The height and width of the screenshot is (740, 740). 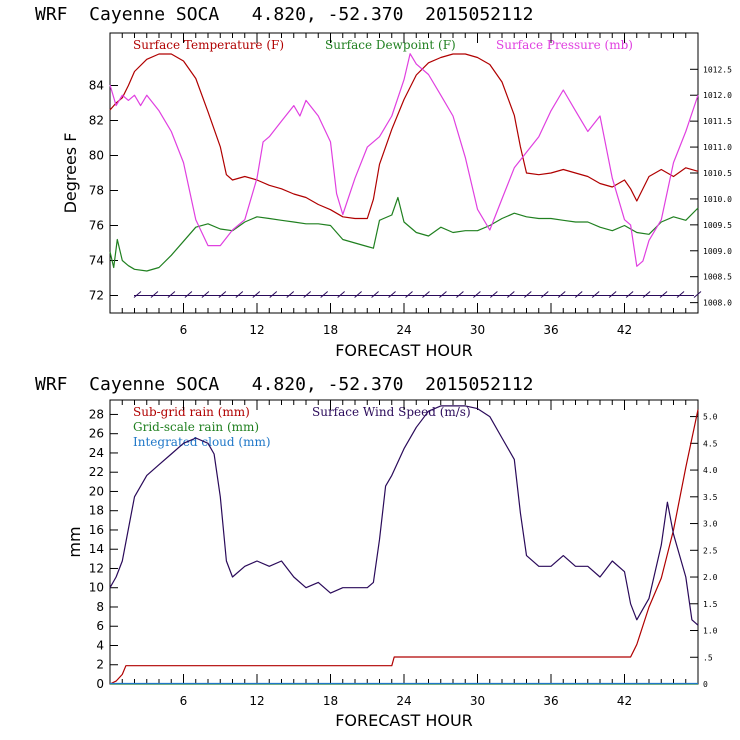 What do you see at coordinates (100, 645) in the screenshot?
I see `bottom-y-tick-label: 4` at bounding box center [100, 645].